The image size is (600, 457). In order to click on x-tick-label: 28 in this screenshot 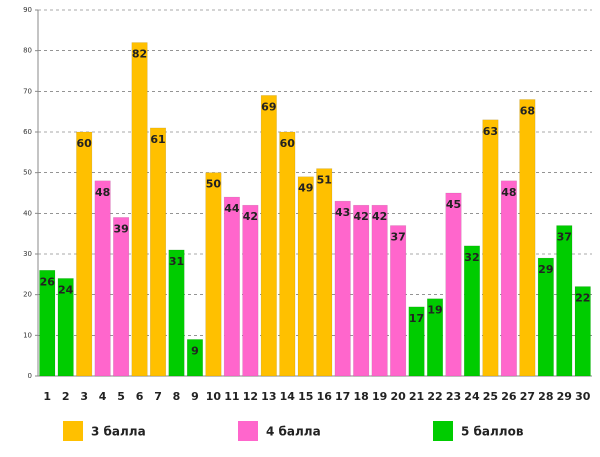, I will do `click(545, 396)`.